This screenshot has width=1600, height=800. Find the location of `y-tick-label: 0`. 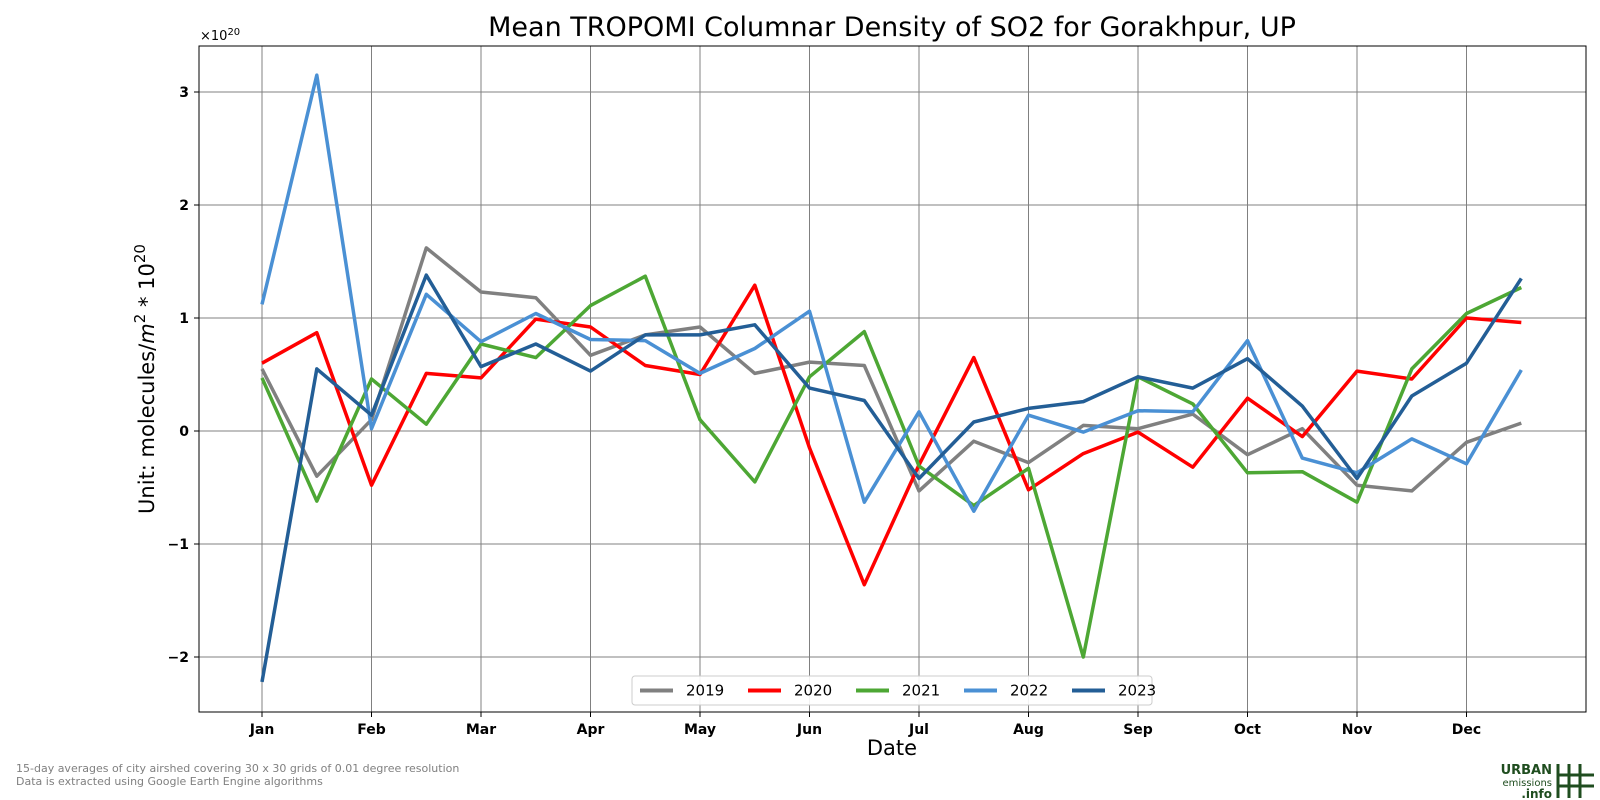

y-tick-label: 0 is located at coordinates (184, 432).